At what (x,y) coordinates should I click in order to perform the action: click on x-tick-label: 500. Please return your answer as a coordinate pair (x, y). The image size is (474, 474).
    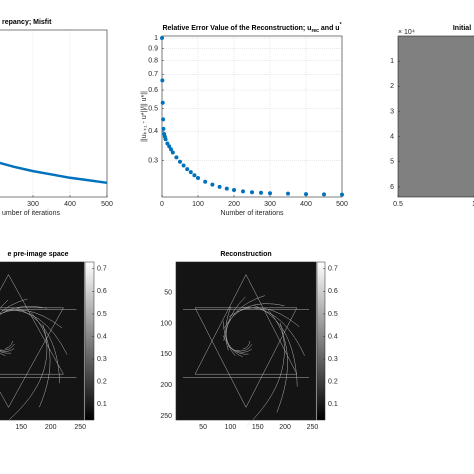
    Looking at the image, I should click on (107, 204).